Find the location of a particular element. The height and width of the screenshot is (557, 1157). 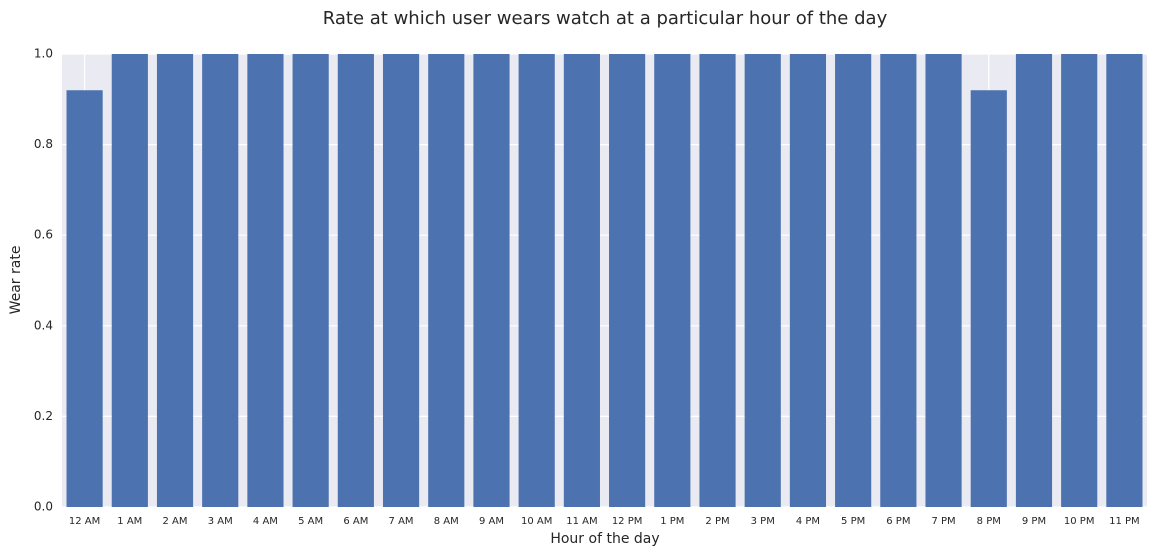

x-tick-label: 7 AM is located at coordinates (401, 521).